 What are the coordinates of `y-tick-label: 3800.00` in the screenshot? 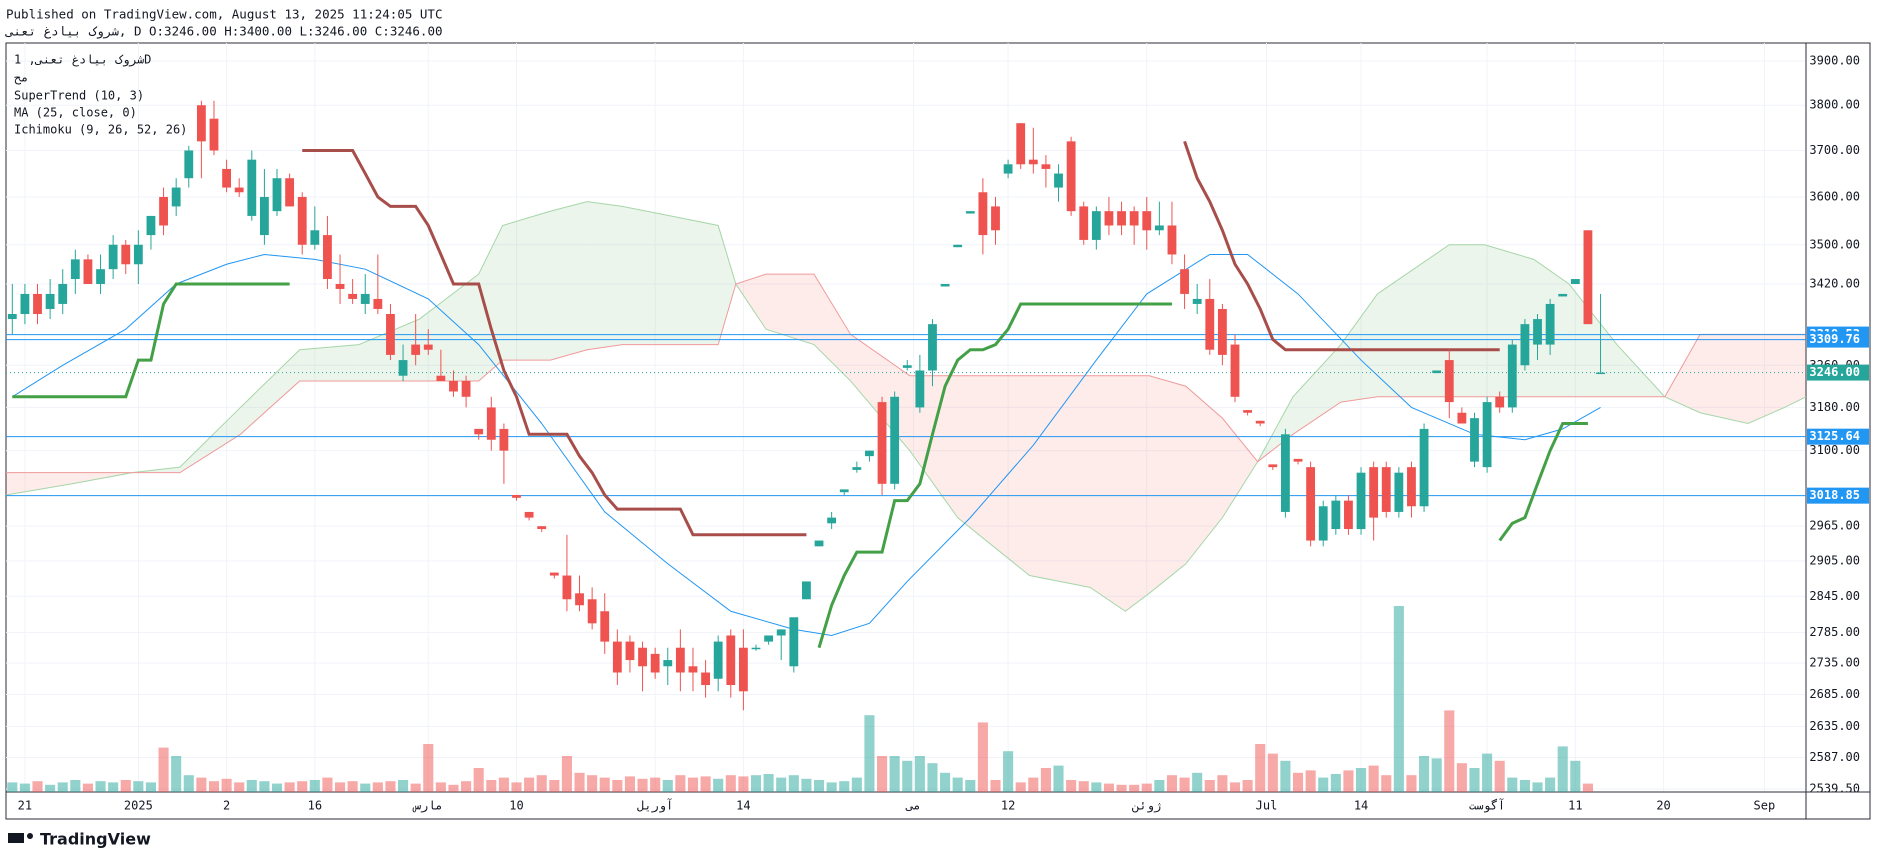 It's located at (1834, 105).